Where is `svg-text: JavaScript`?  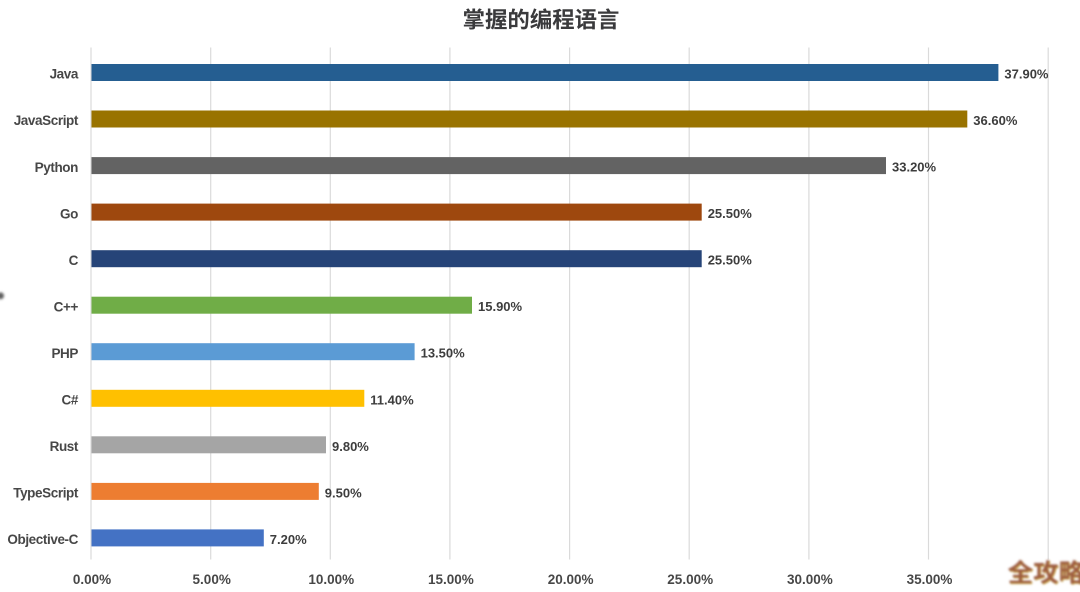
svg-text: JavaScript is located at coordinates (46, 120).